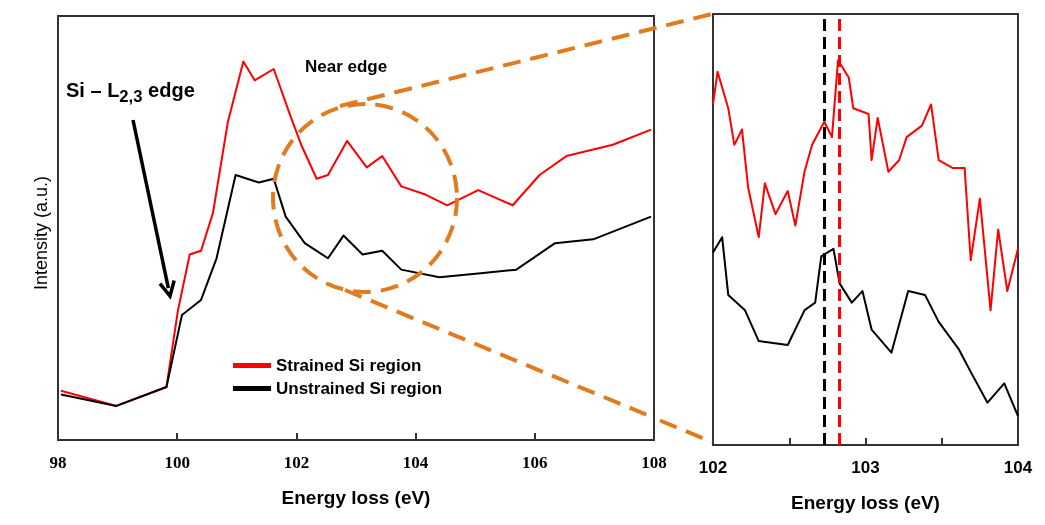 This screenshot has width=1045, height=525. What do you see at coordinates (41, 232) in the screenshot?
I see `y-axis-title: Intensity (a.u.)` at bounding box center [41, 232].